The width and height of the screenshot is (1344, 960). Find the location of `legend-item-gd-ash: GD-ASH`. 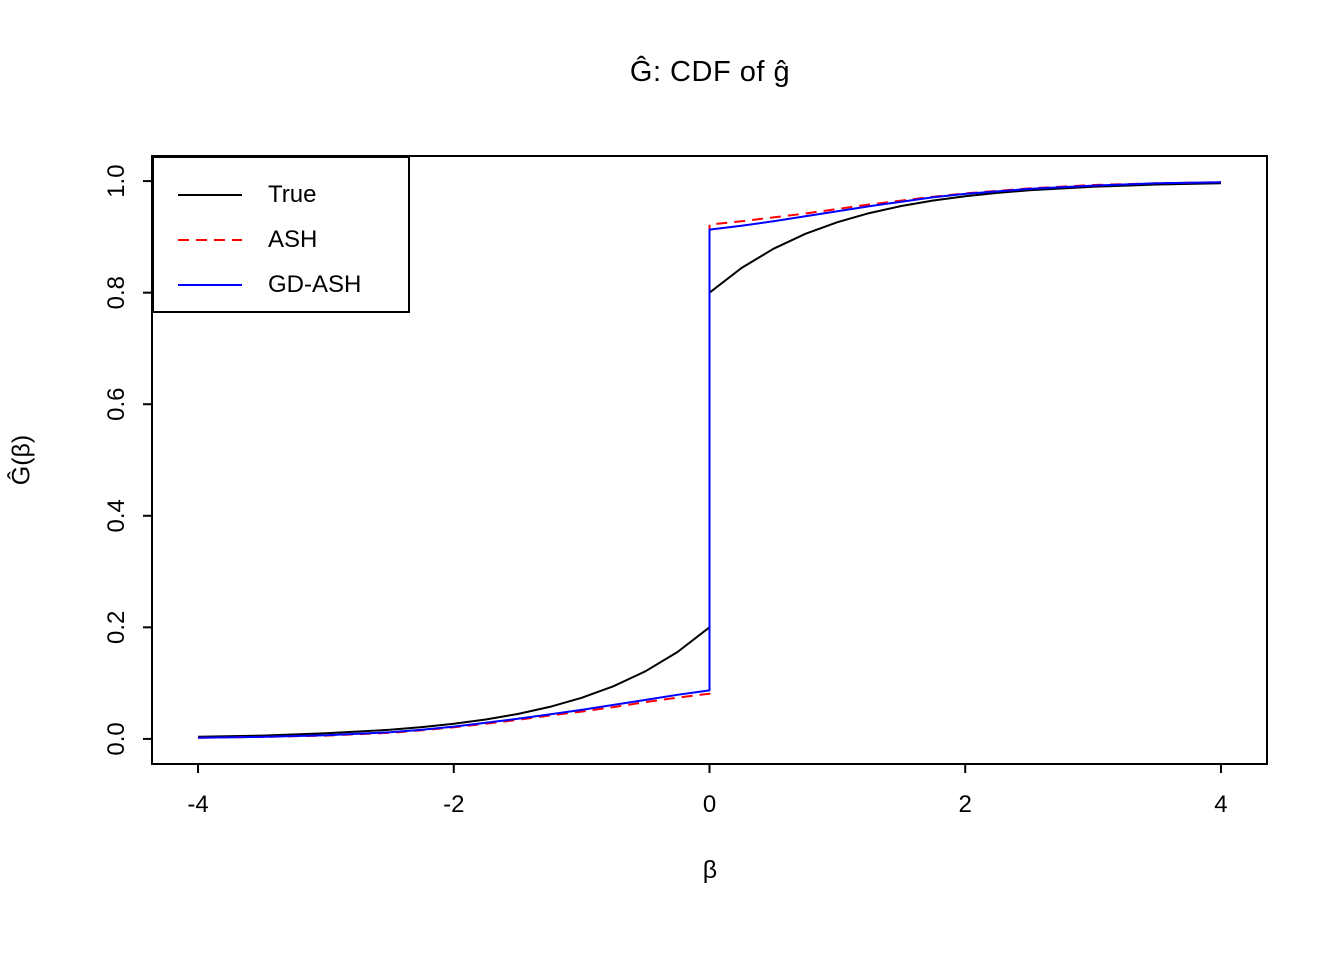

legend-item-gd-ash: GD-ASH is located at coordinates (281, 284).